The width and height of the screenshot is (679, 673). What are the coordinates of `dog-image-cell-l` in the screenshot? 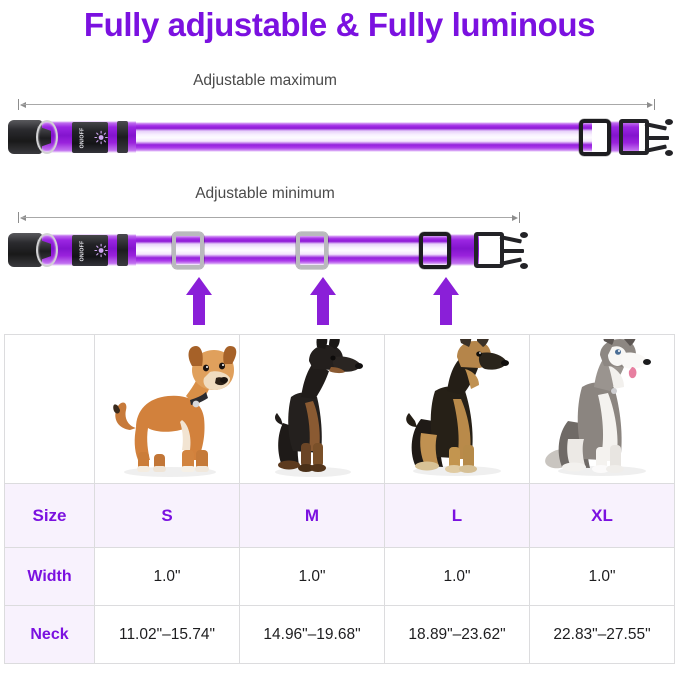 It's located at (457, 409).